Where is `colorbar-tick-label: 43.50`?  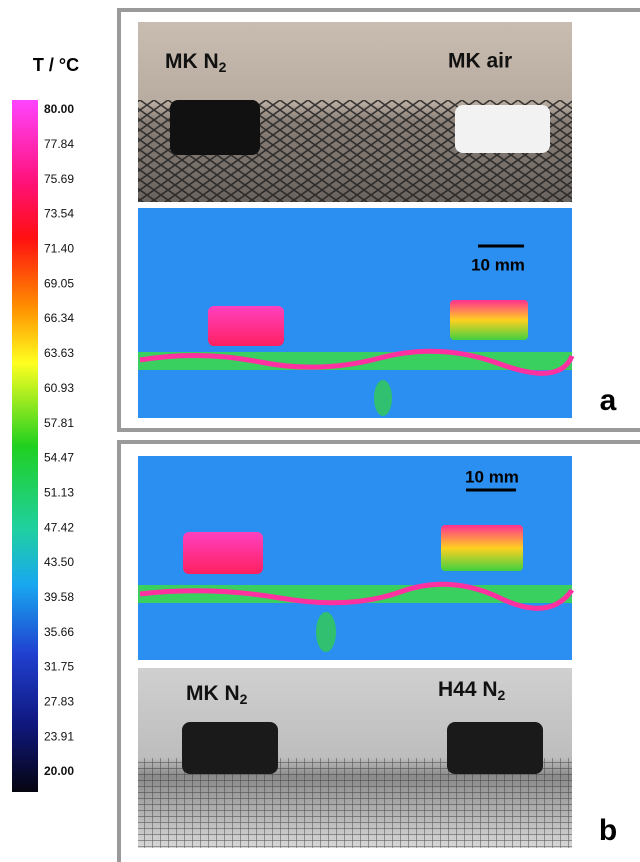
colorbar-tick-label: 43.50 is located at coordinates (59, 562).